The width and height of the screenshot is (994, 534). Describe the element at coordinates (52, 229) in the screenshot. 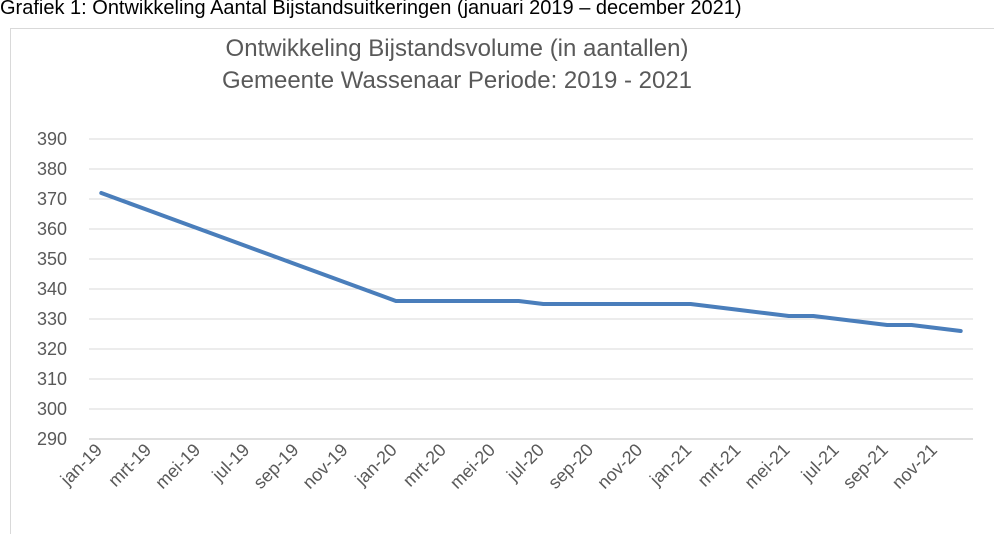

I see `y-tick-label: 360` at that location.